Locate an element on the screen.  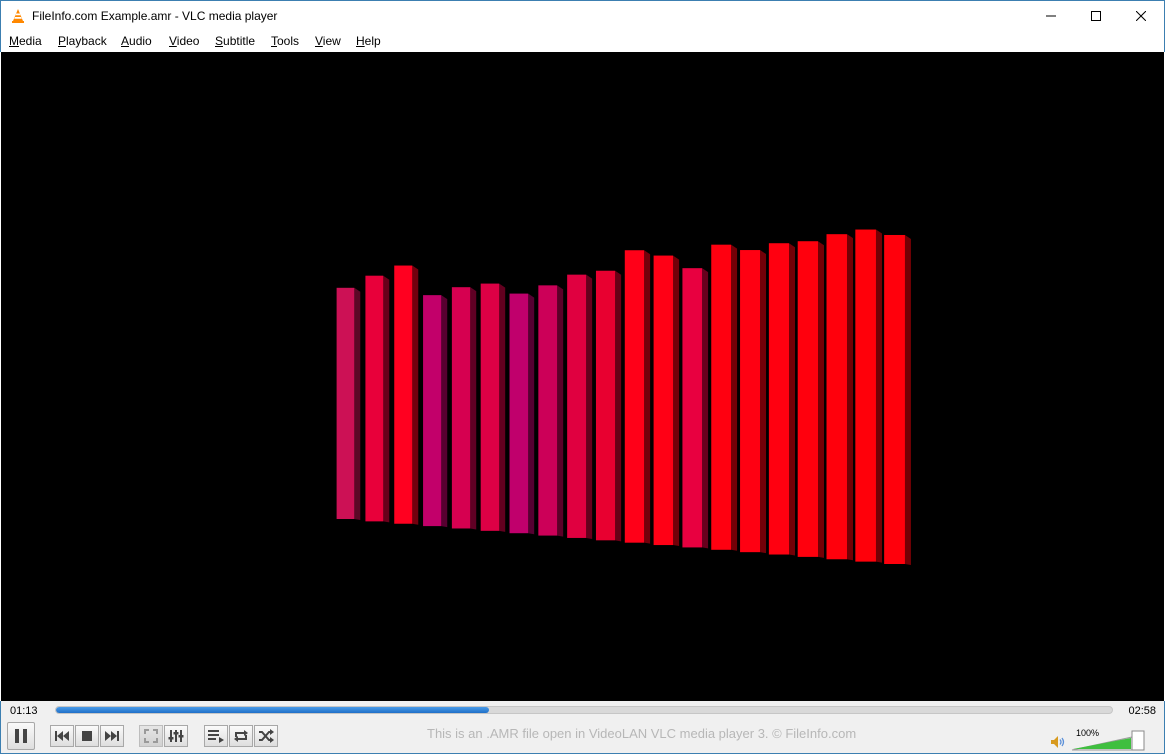
extended-settings-button is located at coordinates (176, 736).